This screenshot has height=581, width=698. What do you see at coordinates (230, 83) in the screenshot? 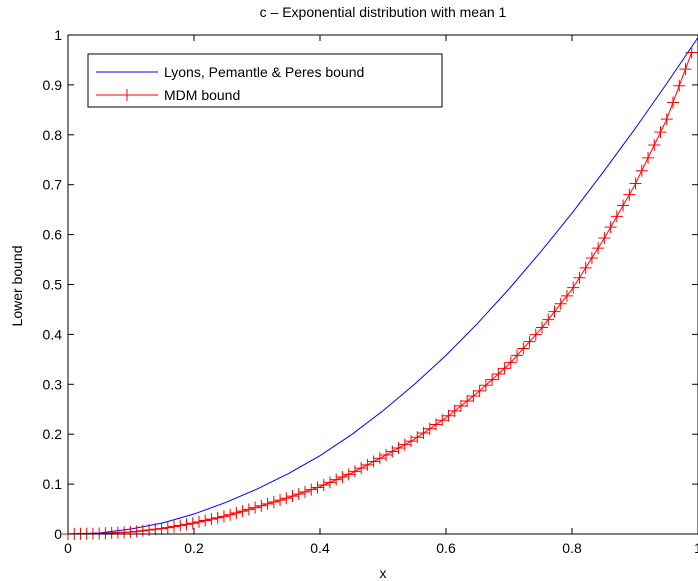
I see `legend-items: Lyons, Pemantle & Peres bound MDM bound` at bounding box center [230, 83].